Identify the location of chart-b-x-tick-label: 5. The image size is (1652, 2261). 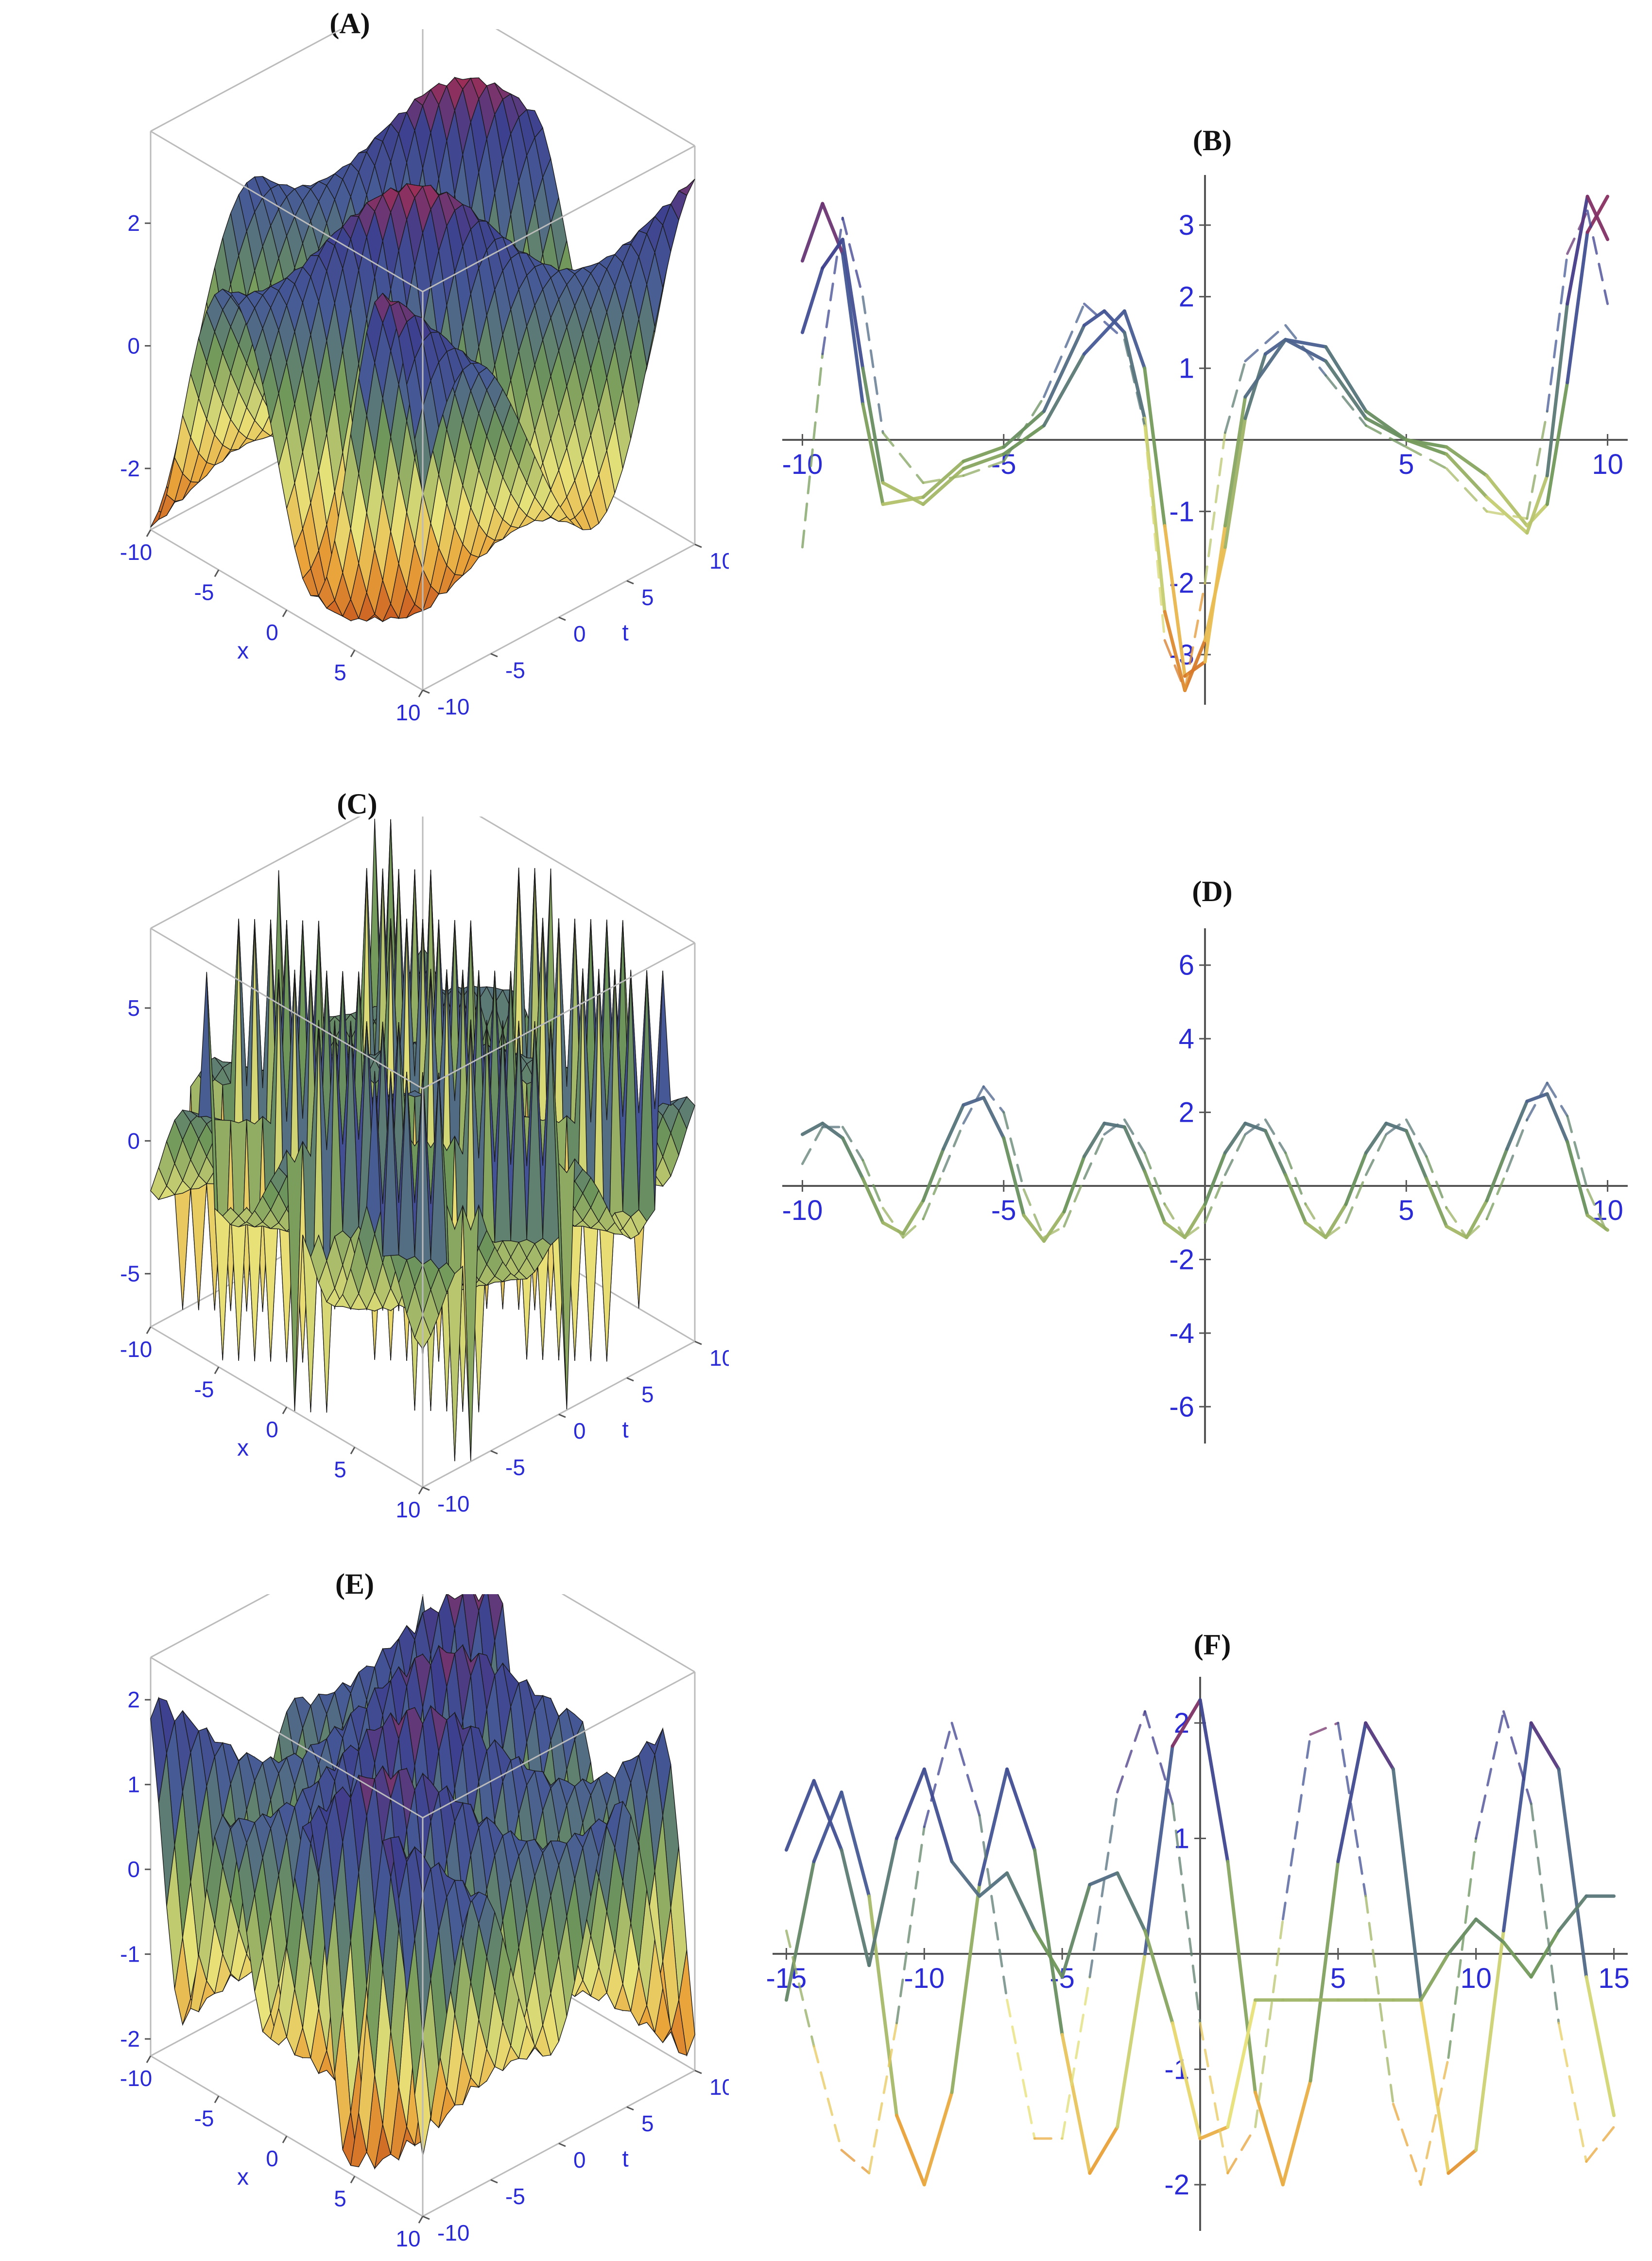
(1406, 464).